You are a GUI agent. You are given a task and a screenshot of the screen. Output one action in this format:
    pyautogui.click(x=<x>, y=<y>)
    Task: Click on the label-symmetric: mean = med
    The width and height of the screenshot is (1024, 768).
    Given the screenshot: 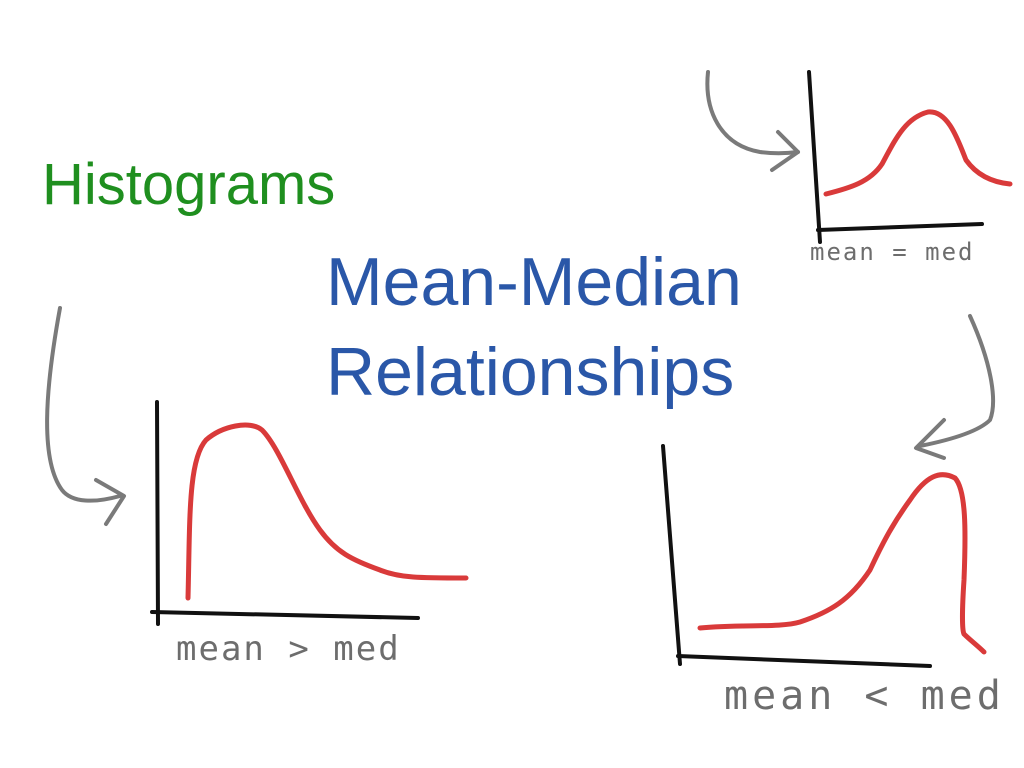 What is the action you would take?
    pyautogui.click(x=892, y=252)
    